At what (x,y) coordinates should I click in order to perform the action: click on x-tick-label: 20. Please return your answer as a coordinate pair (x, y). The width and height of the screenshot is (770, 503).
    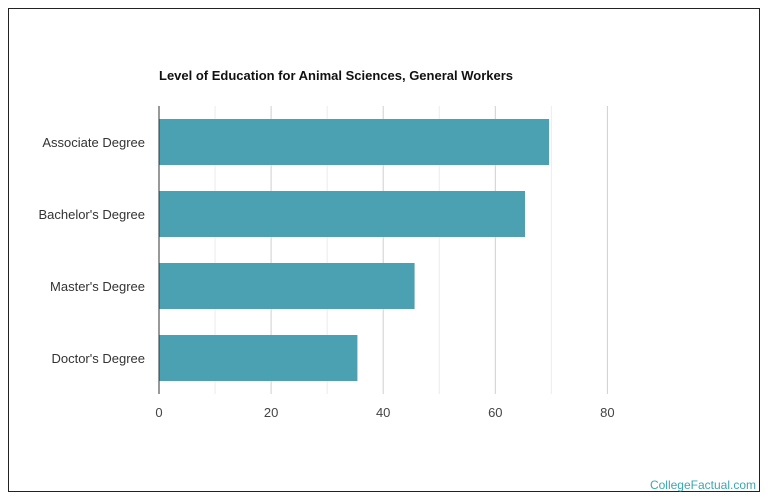
    Looking at the image, I should click on (271, 412).